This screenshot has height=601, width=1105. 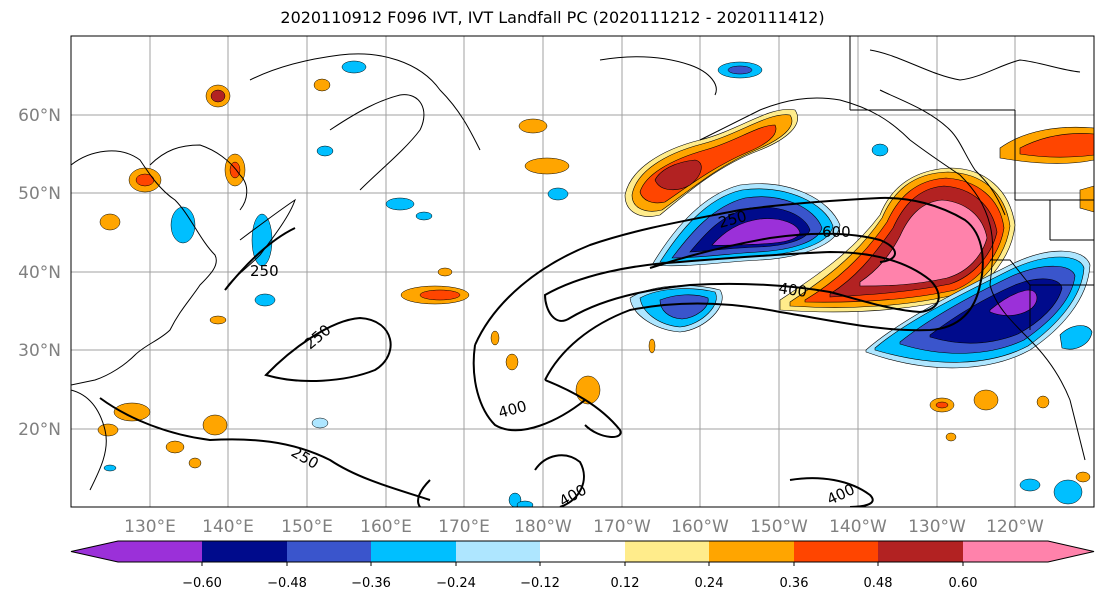 I want to click on contour-label: 250, so click(x=264, y=271).